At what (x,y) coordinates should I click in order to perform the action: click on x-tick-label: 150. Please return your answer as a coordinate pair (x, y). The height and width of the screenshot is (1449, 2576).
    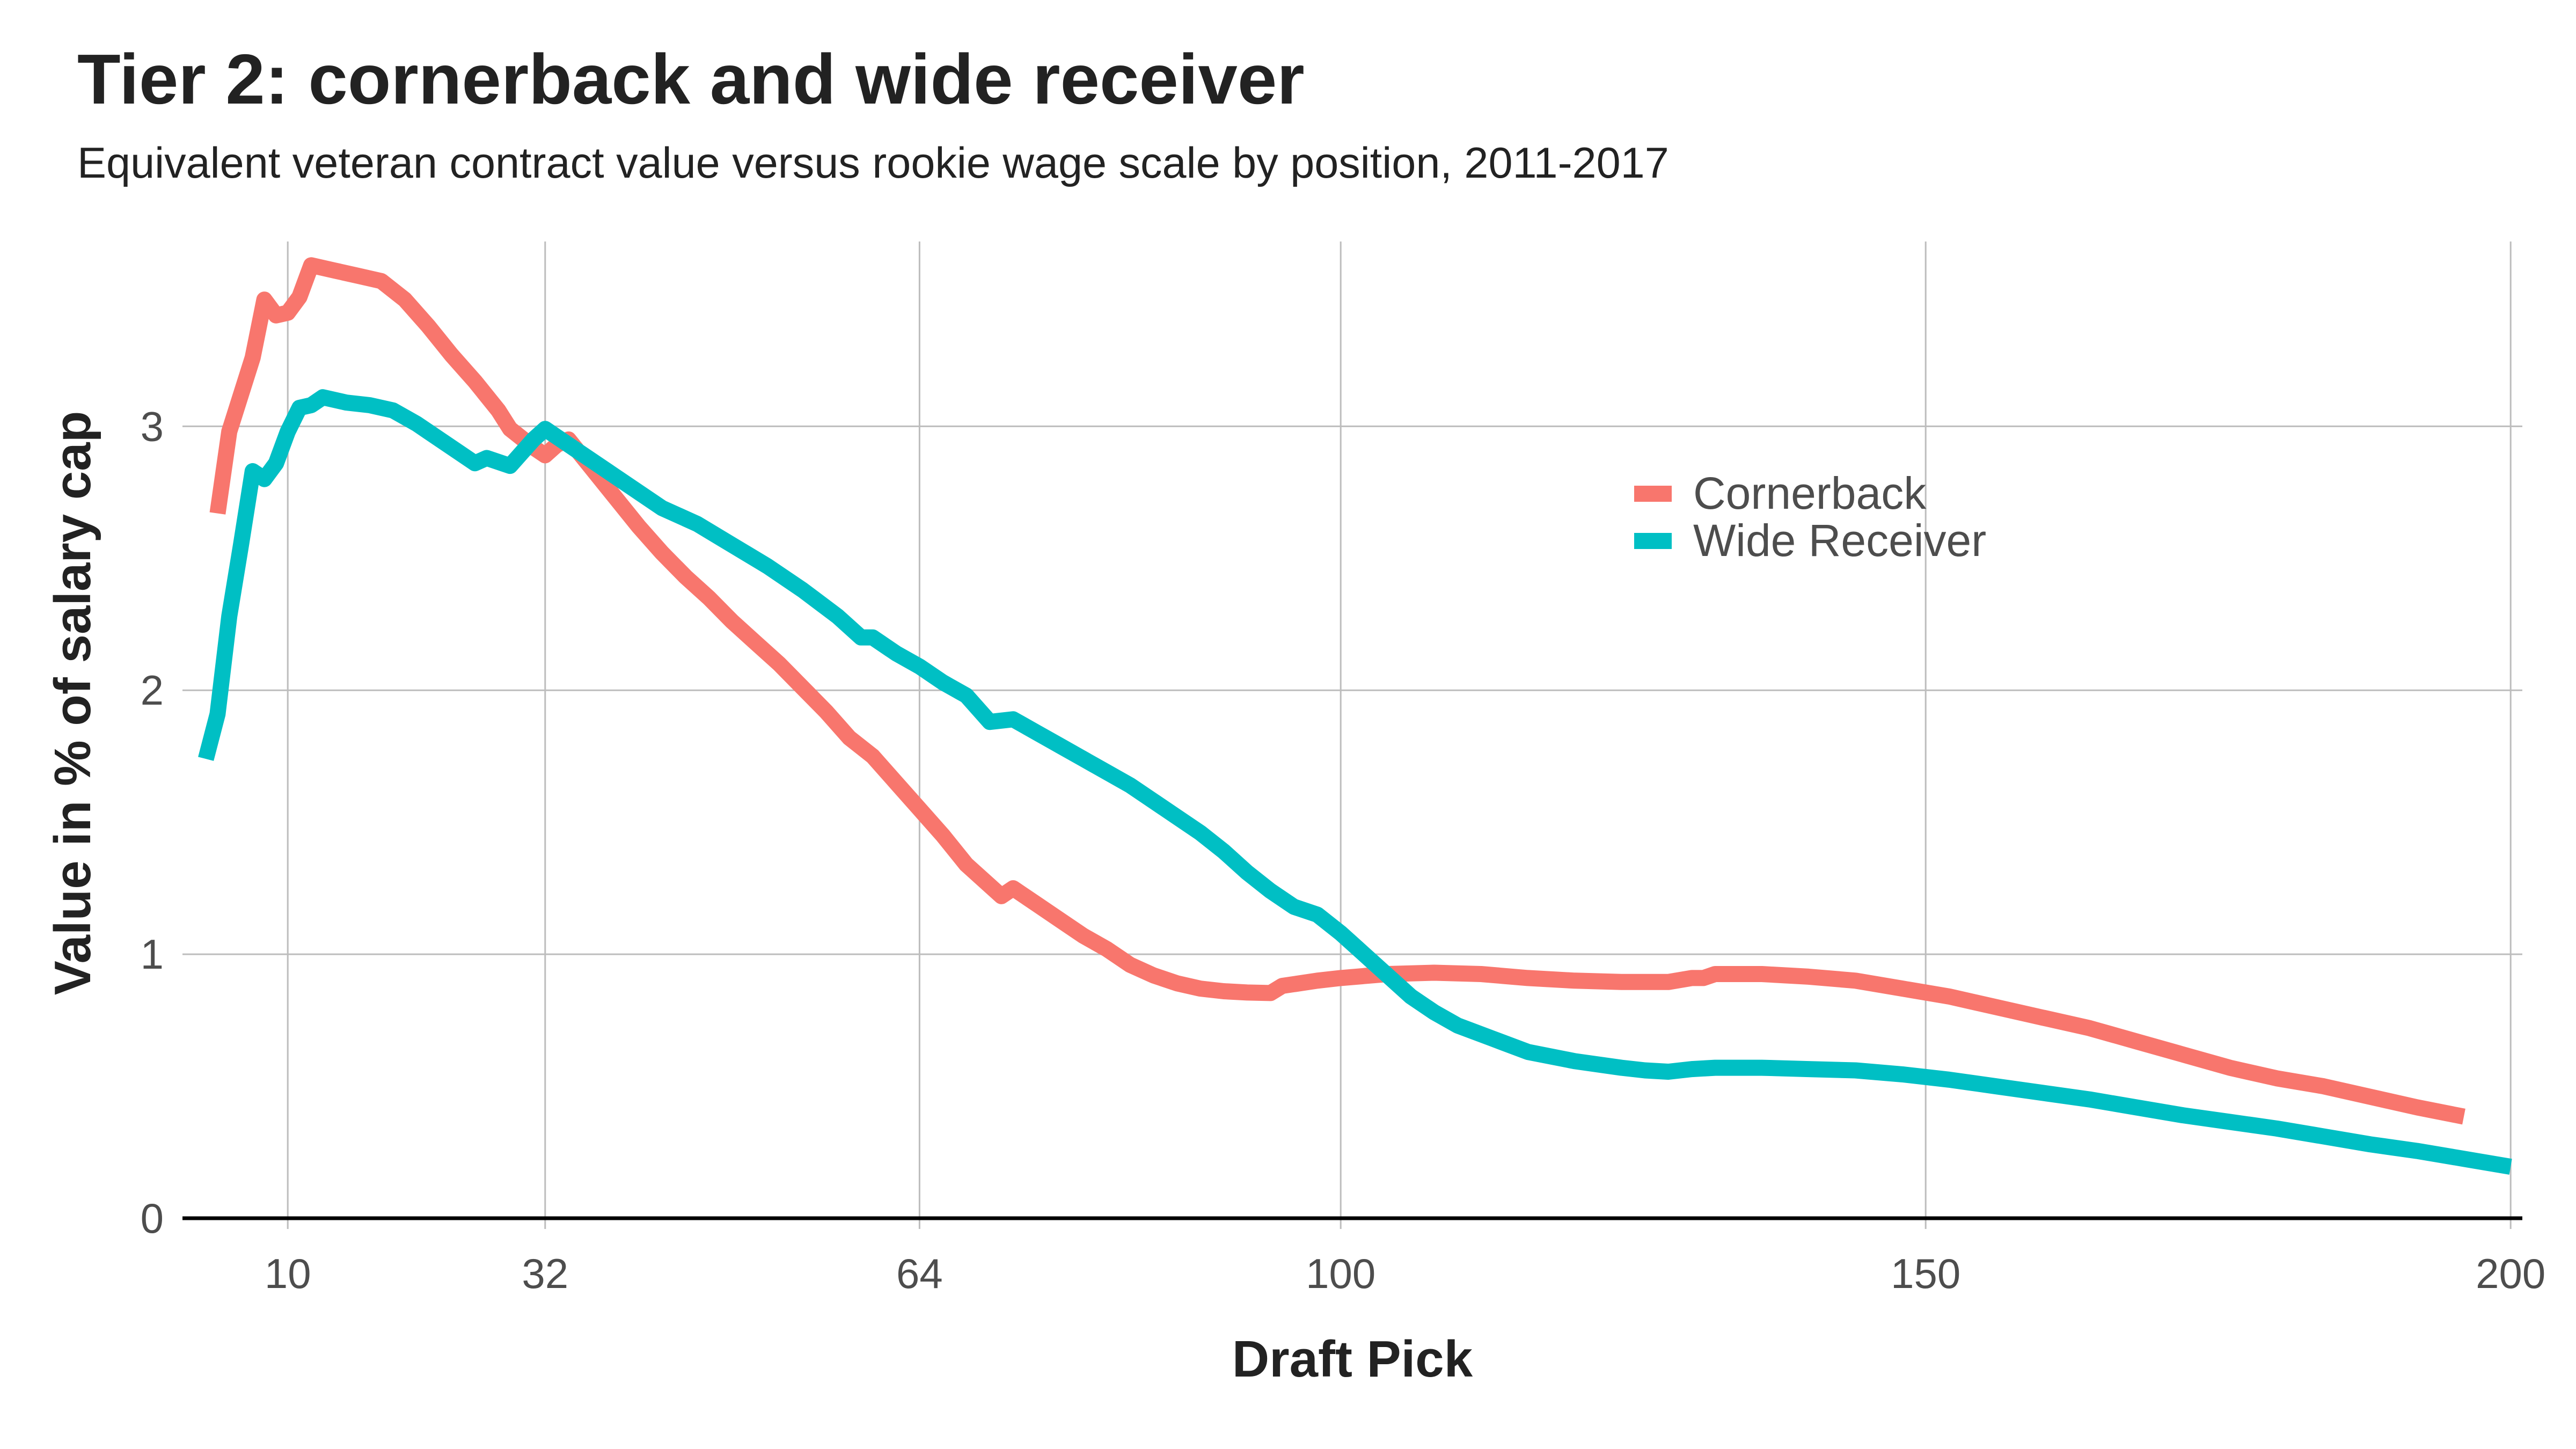
    Looking at the image, I should click on (1925, 1273).